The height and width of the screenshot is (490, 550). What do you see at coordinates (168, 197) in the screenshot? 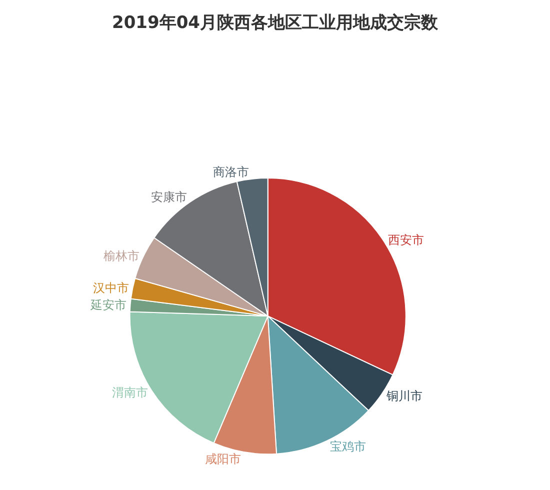
I see `slice-label: 安康市` at bounding box center [168, 197].